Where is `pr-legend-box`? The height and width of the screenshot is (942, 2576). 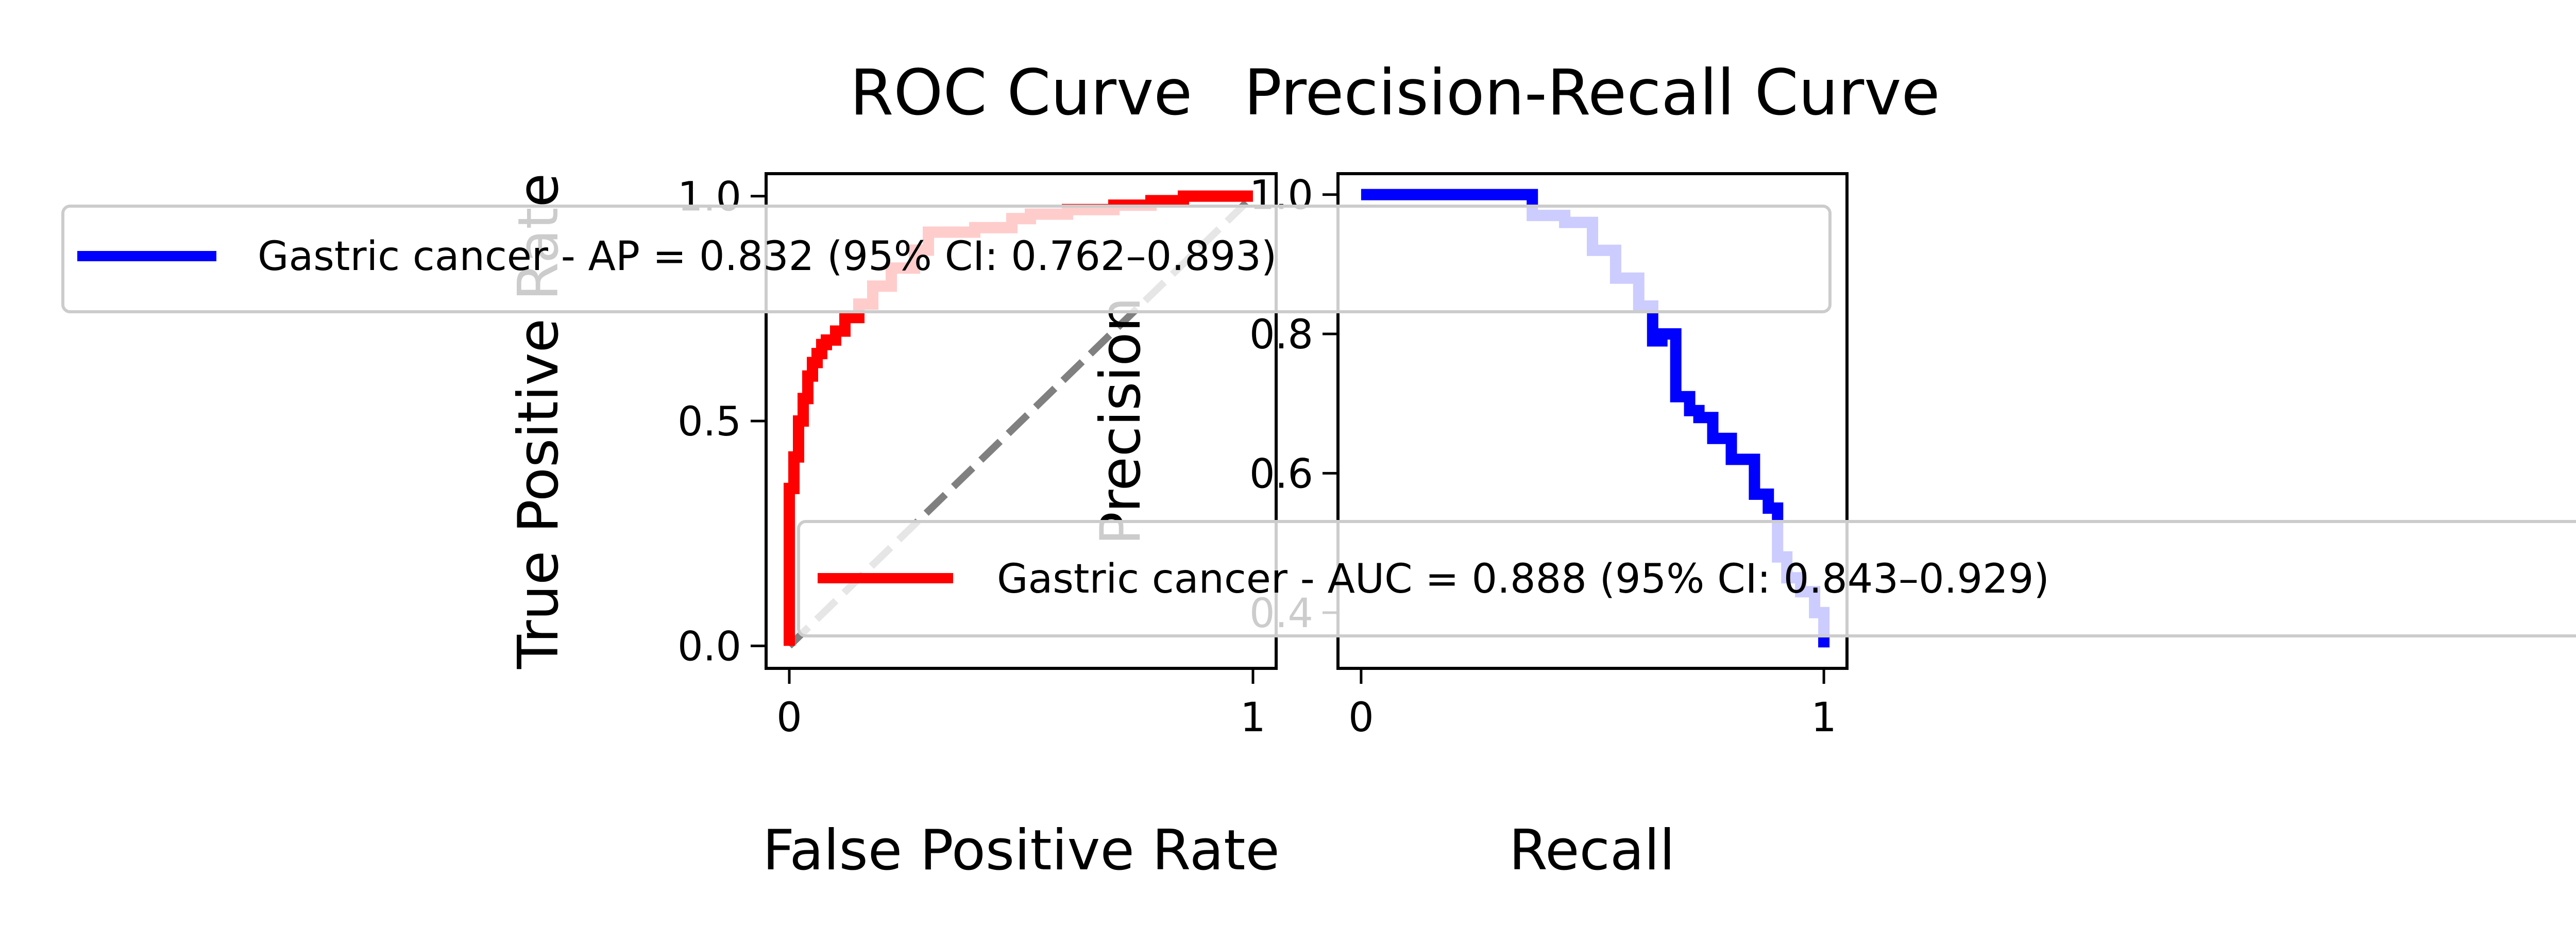
pr-legend-box is located at coordinates (946, 259).